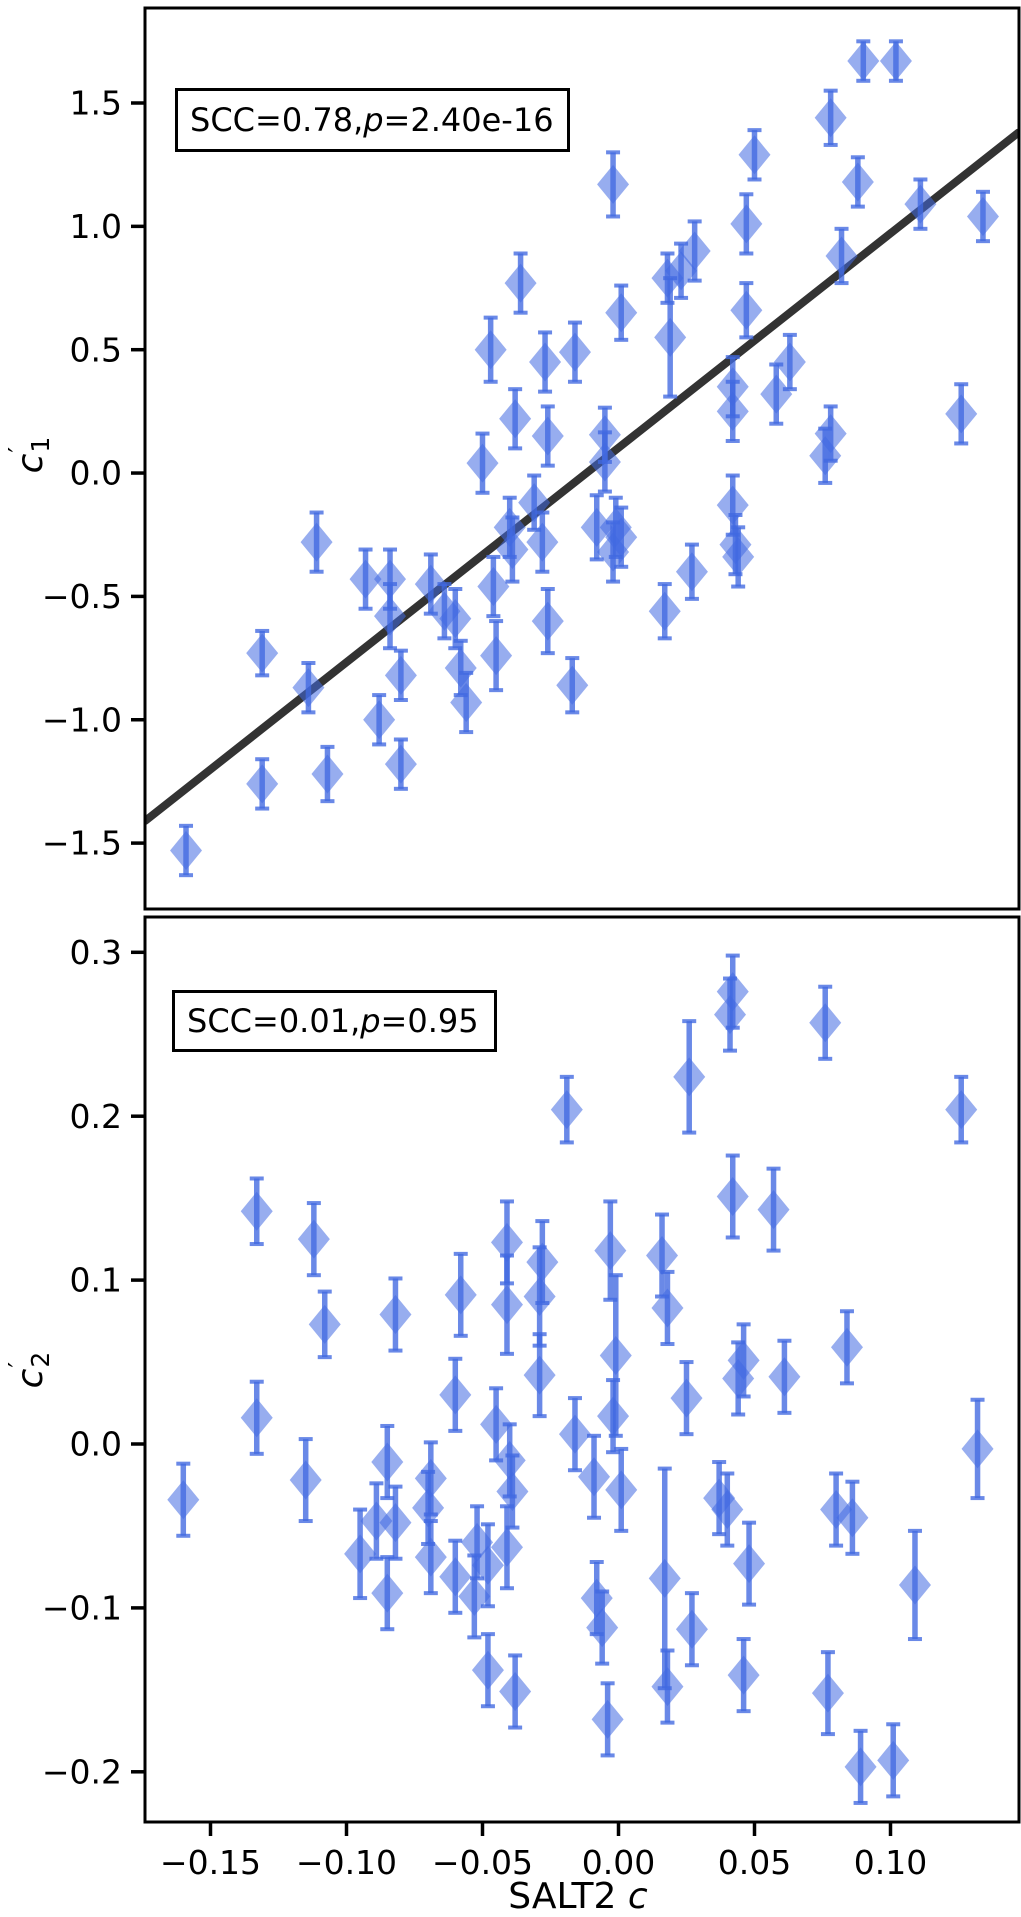  I want to click on scc-value-top: SCC=0.78,, so click(277, 120).